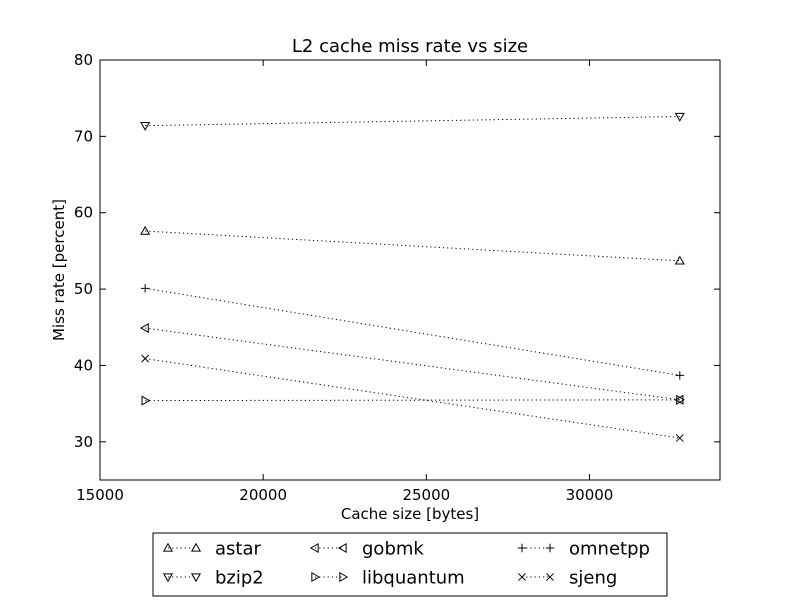  Describe the element at coordinates (412, 121) in the screenshot. I see `series-line-bzip2` at that location.